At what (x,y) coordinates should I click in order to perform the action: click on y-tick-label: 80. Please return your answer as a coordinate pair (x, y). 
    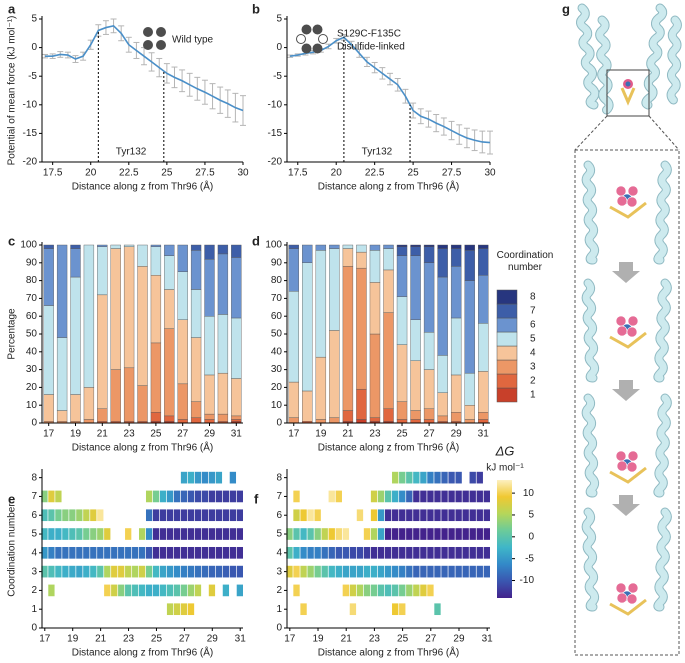
    Looking at the image, I should click on (277, 280).